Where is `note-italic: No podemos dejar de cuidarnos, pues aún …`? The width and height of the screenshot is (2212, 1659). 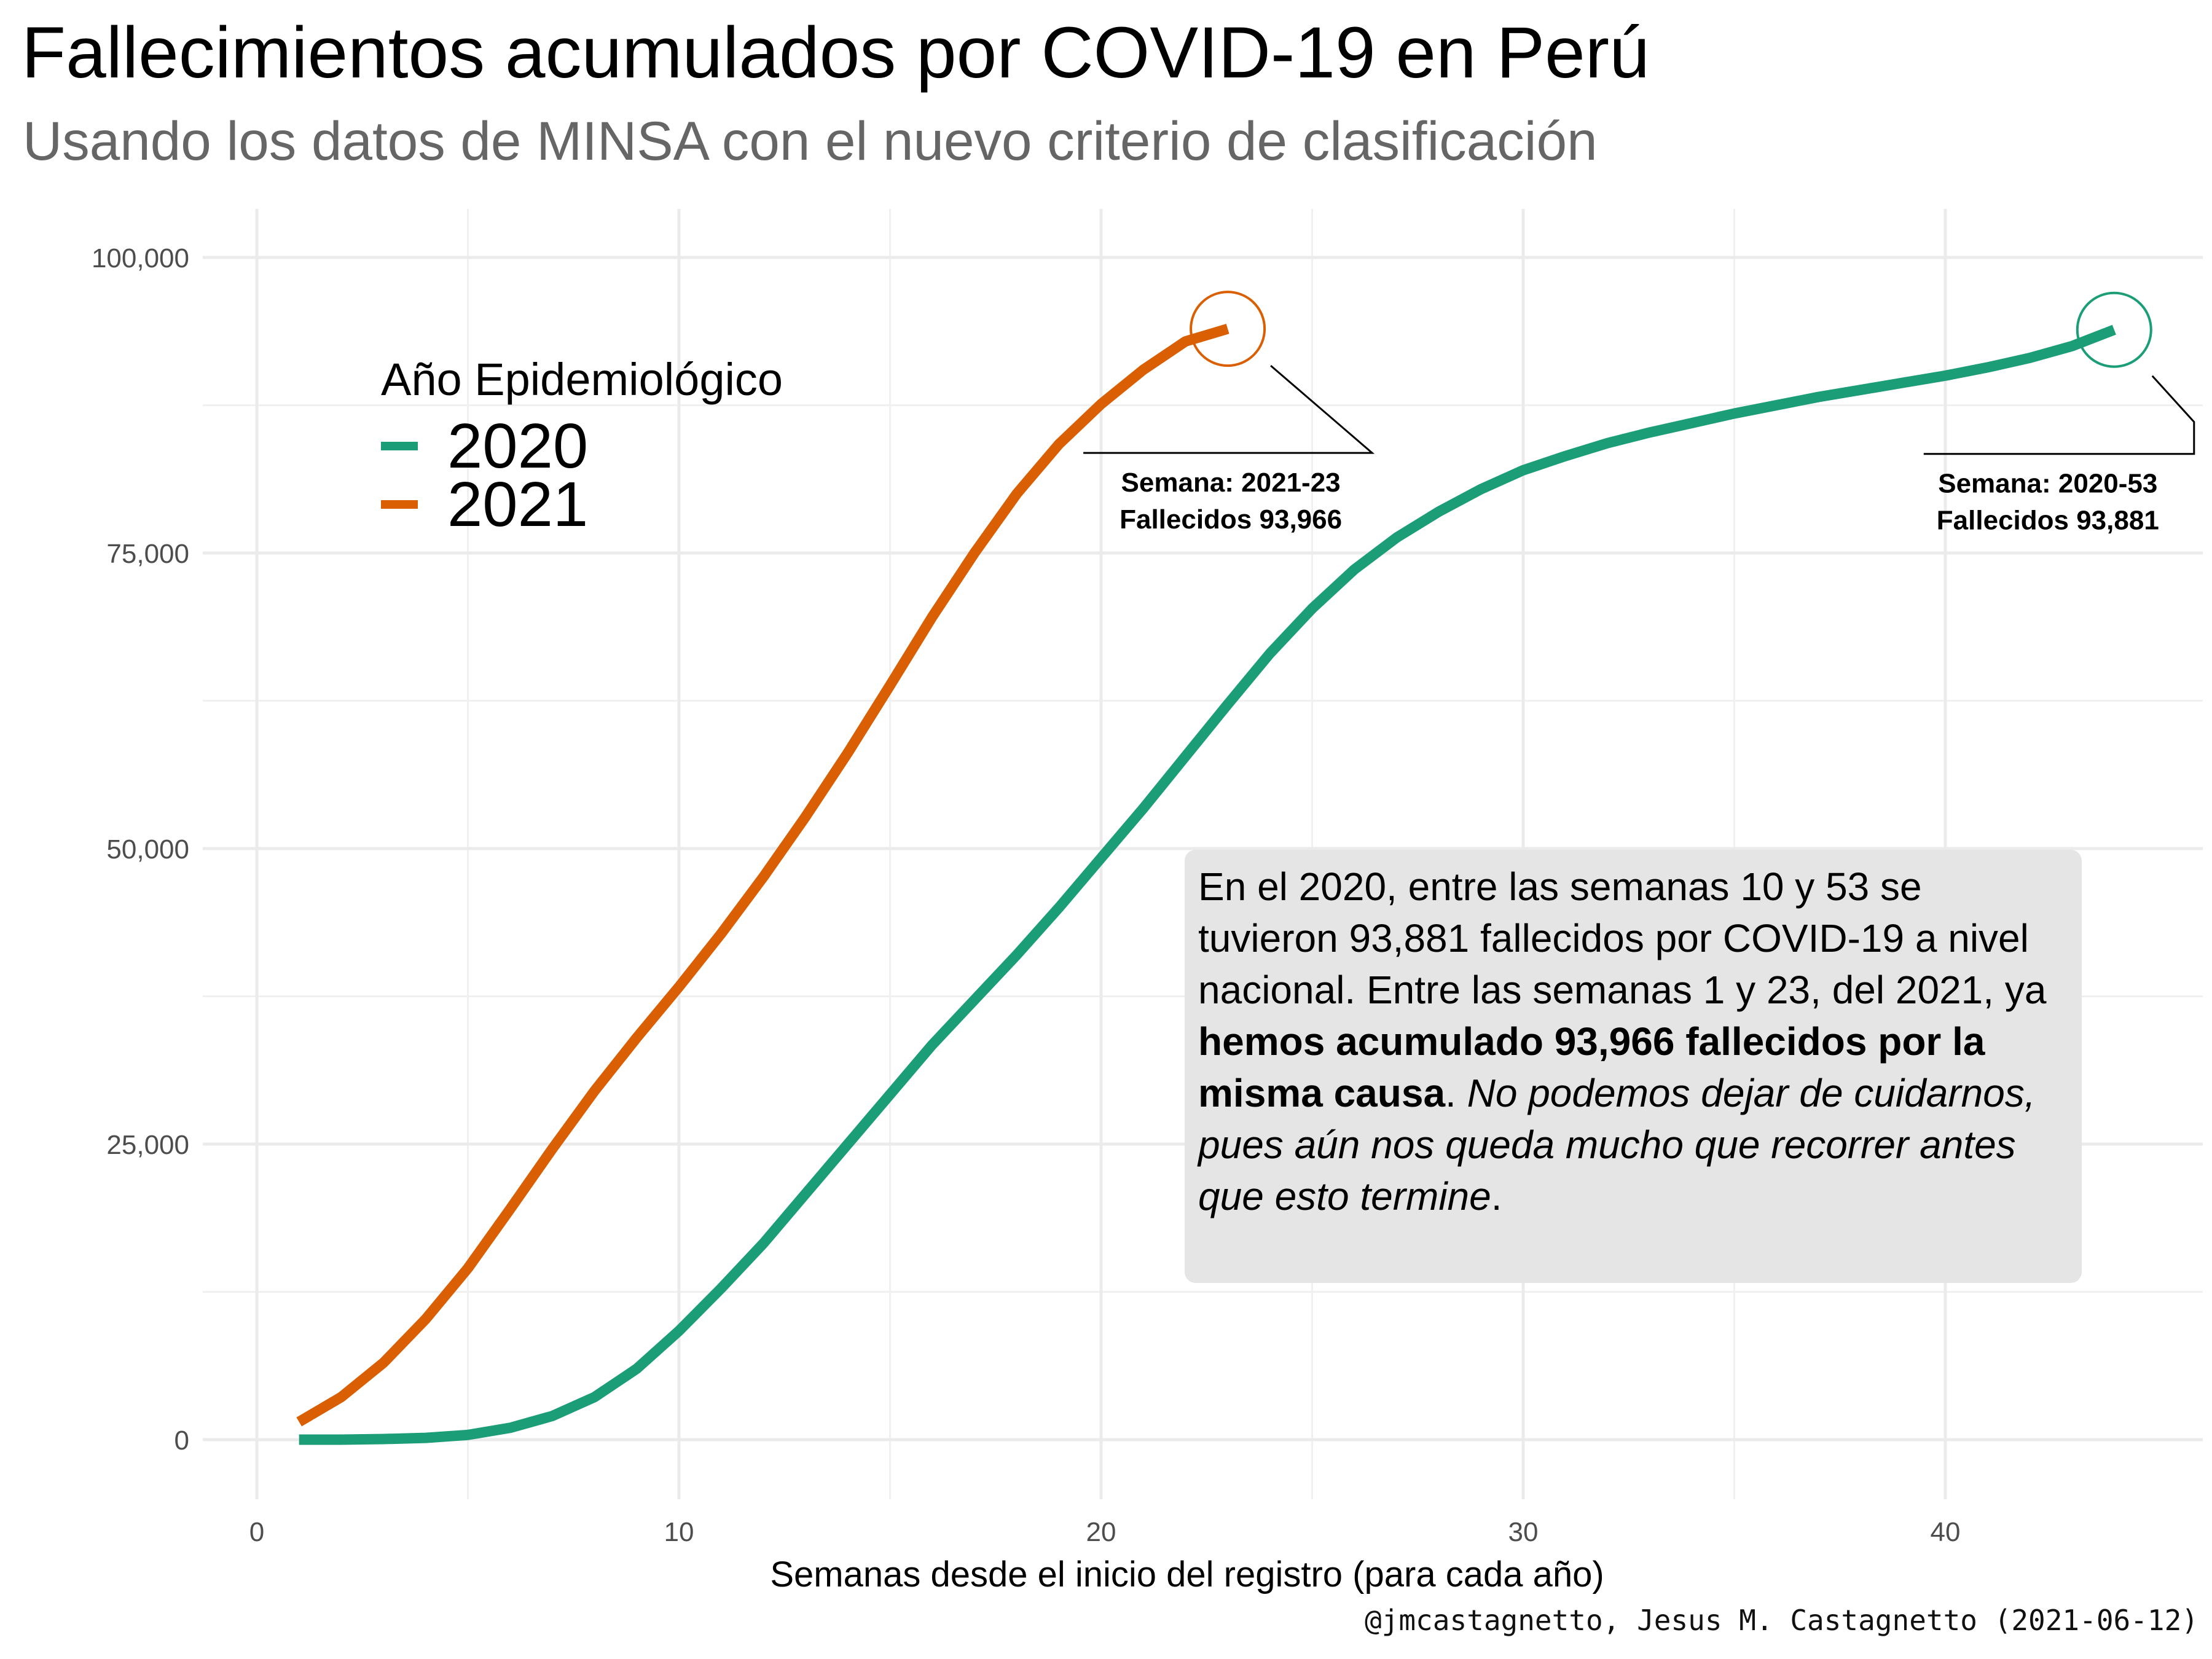
note-italic: No podemos dejar de cuidarnos, pues aún … is located at coordinates (1617, 1144).